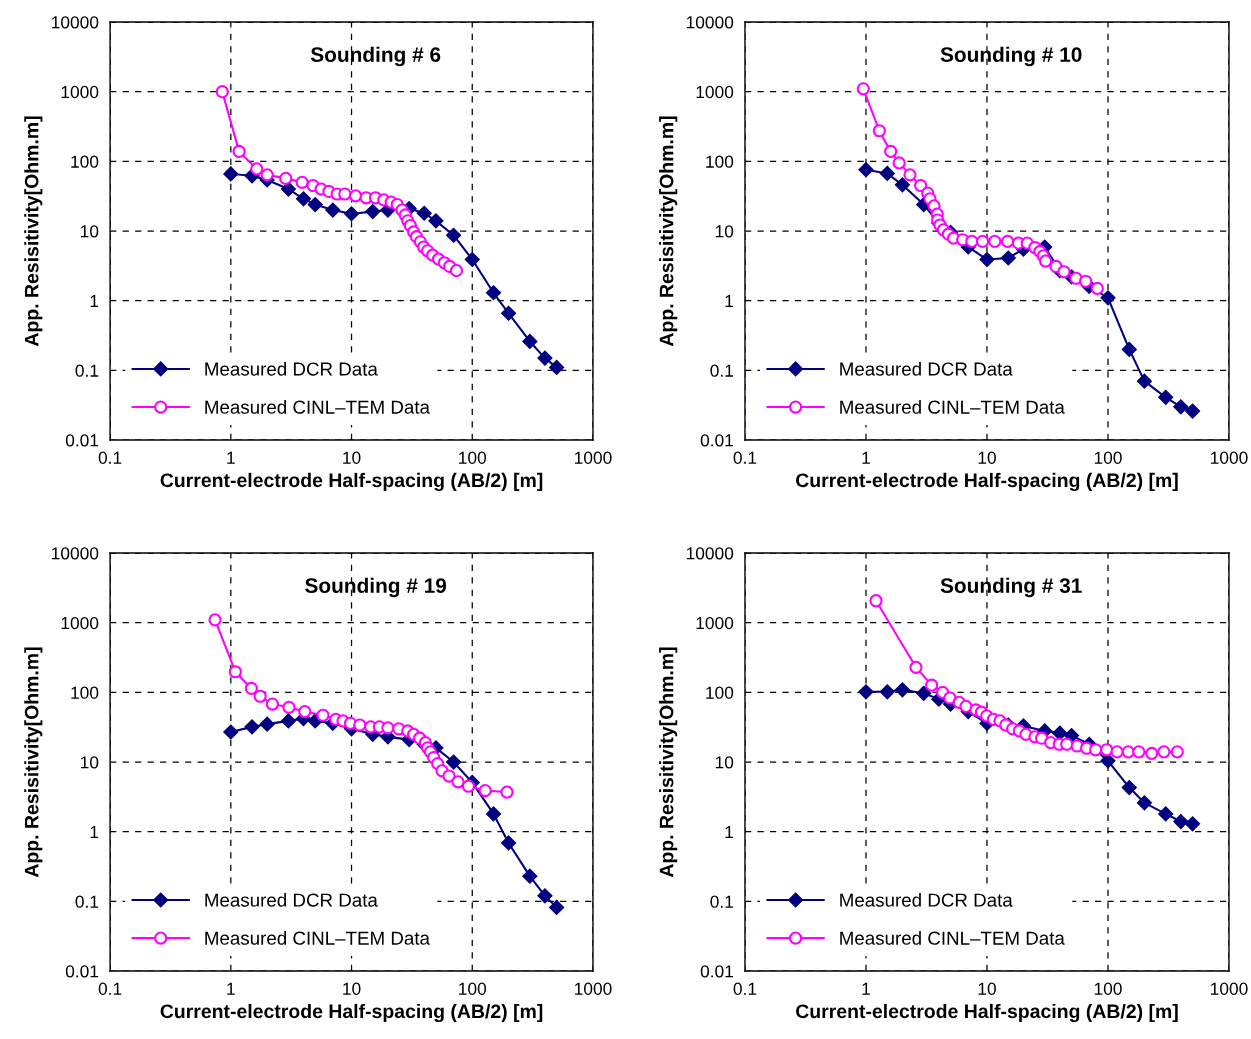  Describe the element at coordinates (376, 587) in the screenshot. I see `text: Sounding # 19` at that location.